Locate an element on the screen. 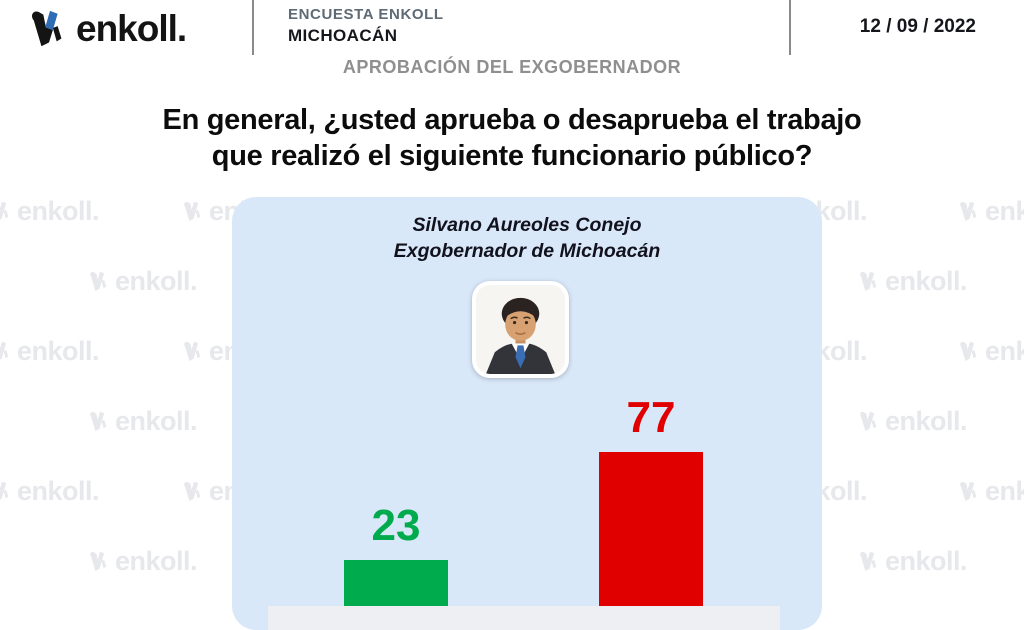  header-divider-left is located at coordinates (253, 27).